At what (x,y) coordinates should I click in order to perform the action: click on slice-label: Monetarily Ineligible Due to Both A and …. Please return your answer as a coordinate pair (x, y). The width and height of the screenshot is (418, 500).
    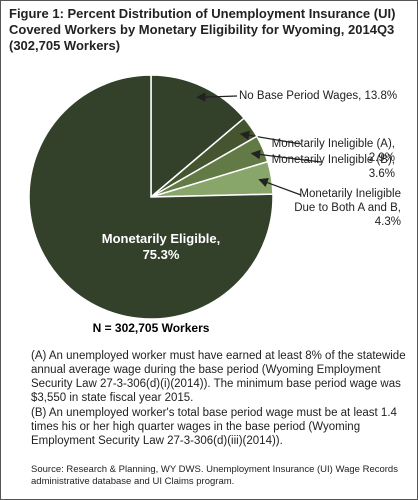
    Looking at the image, I should click on (346, 208).